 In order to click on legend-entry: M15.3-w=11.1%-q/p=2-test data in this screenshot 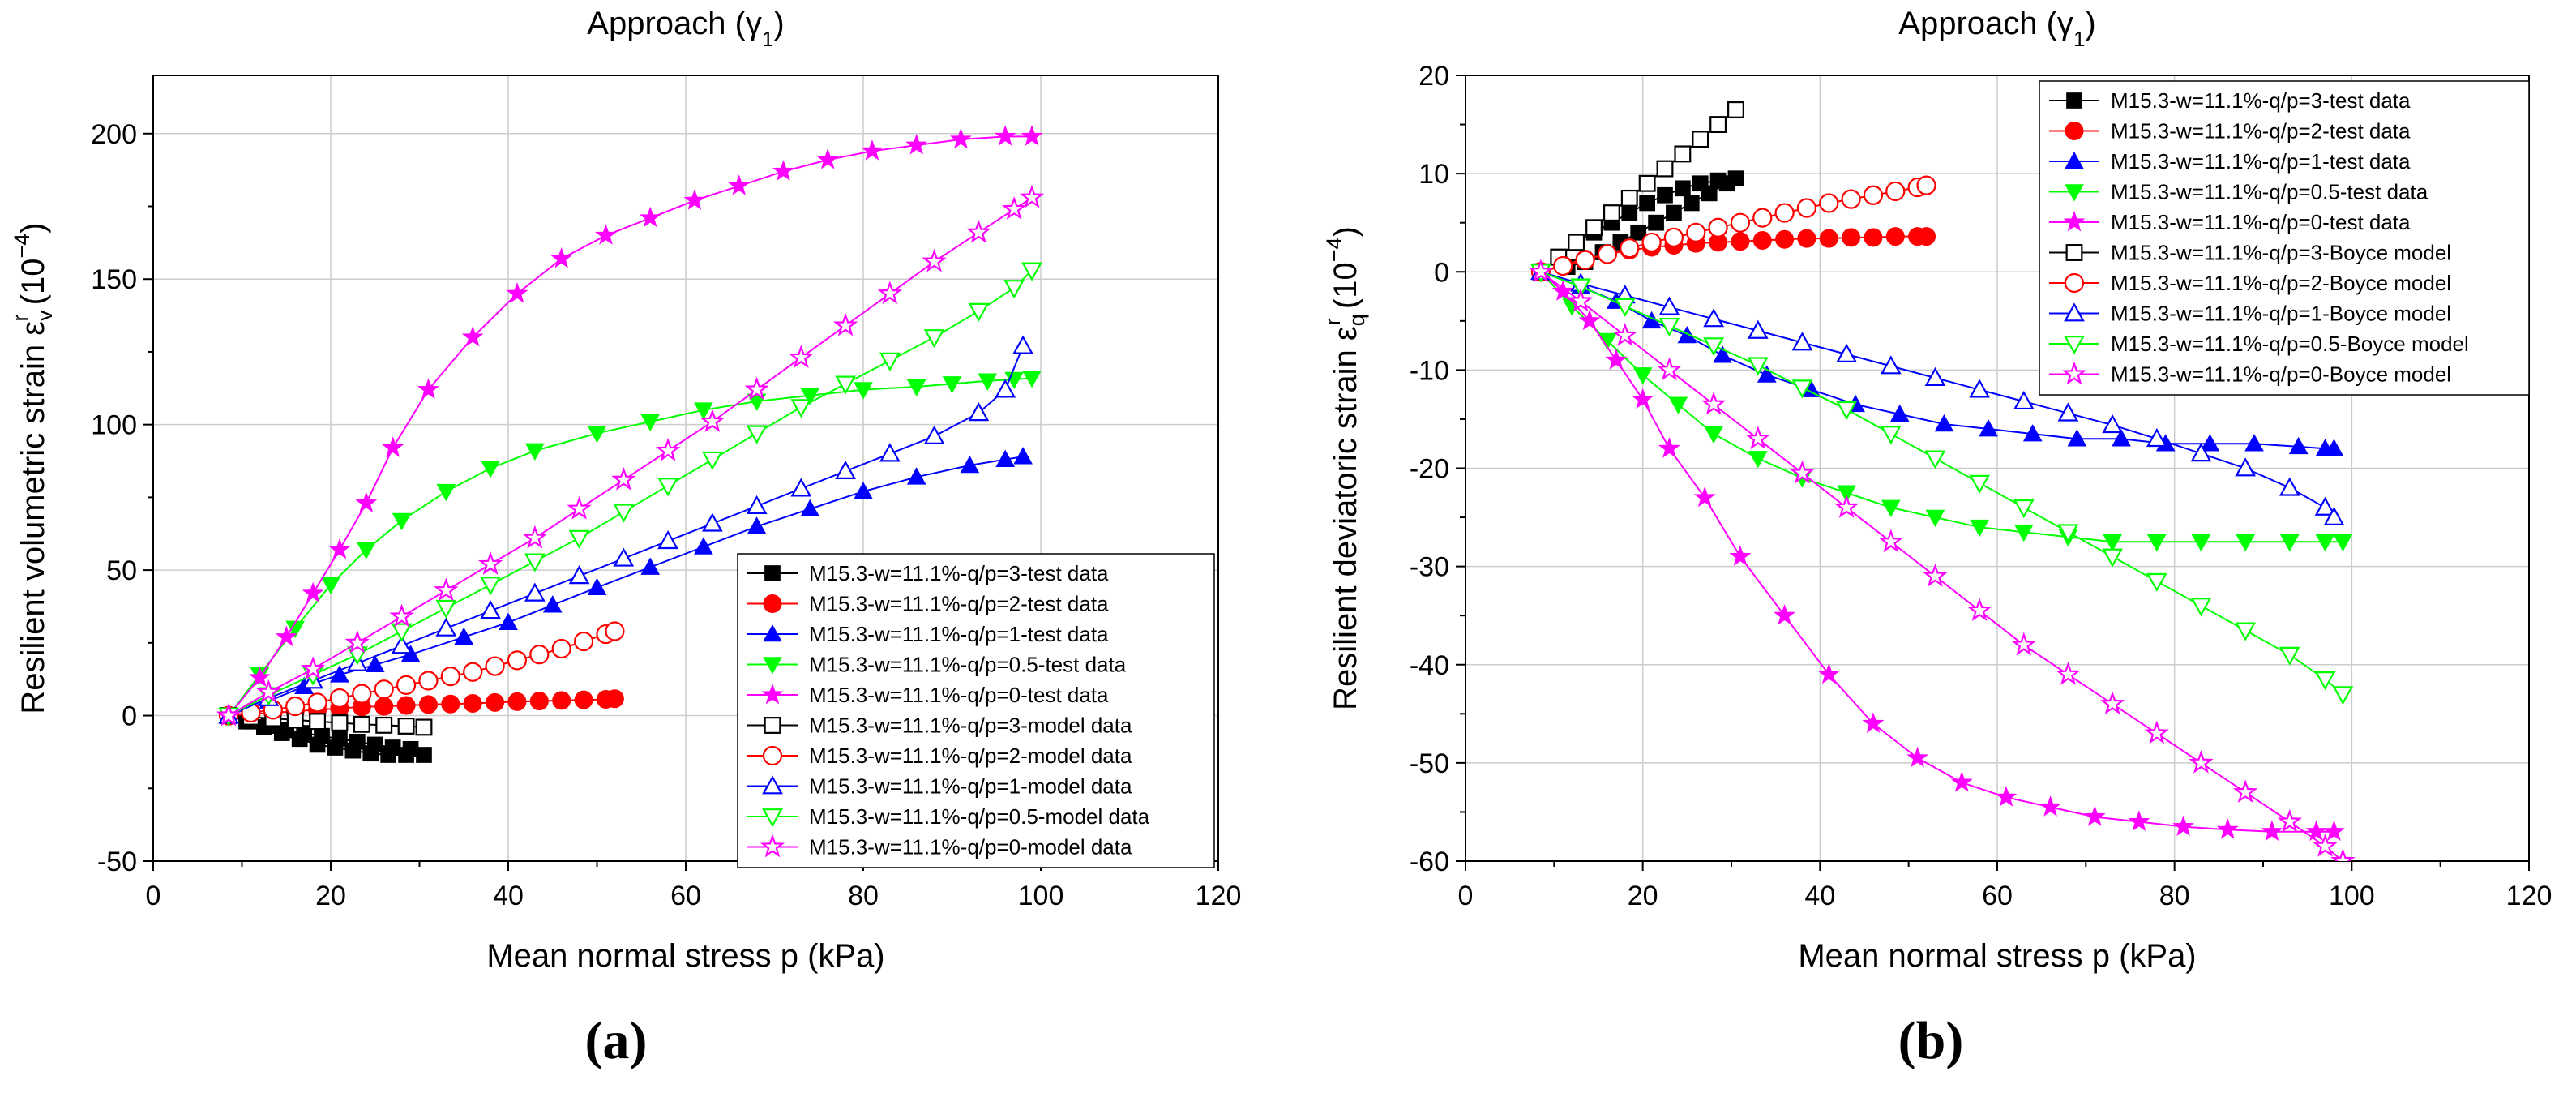, I will do `click(2261, 131)`.